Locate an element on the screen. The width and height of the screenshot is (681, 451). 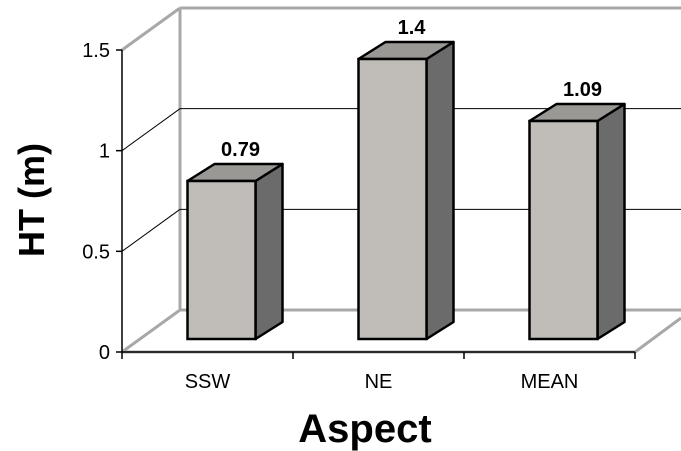
category-labels: SSW NE MEAN is located at coordinates (382, 382).